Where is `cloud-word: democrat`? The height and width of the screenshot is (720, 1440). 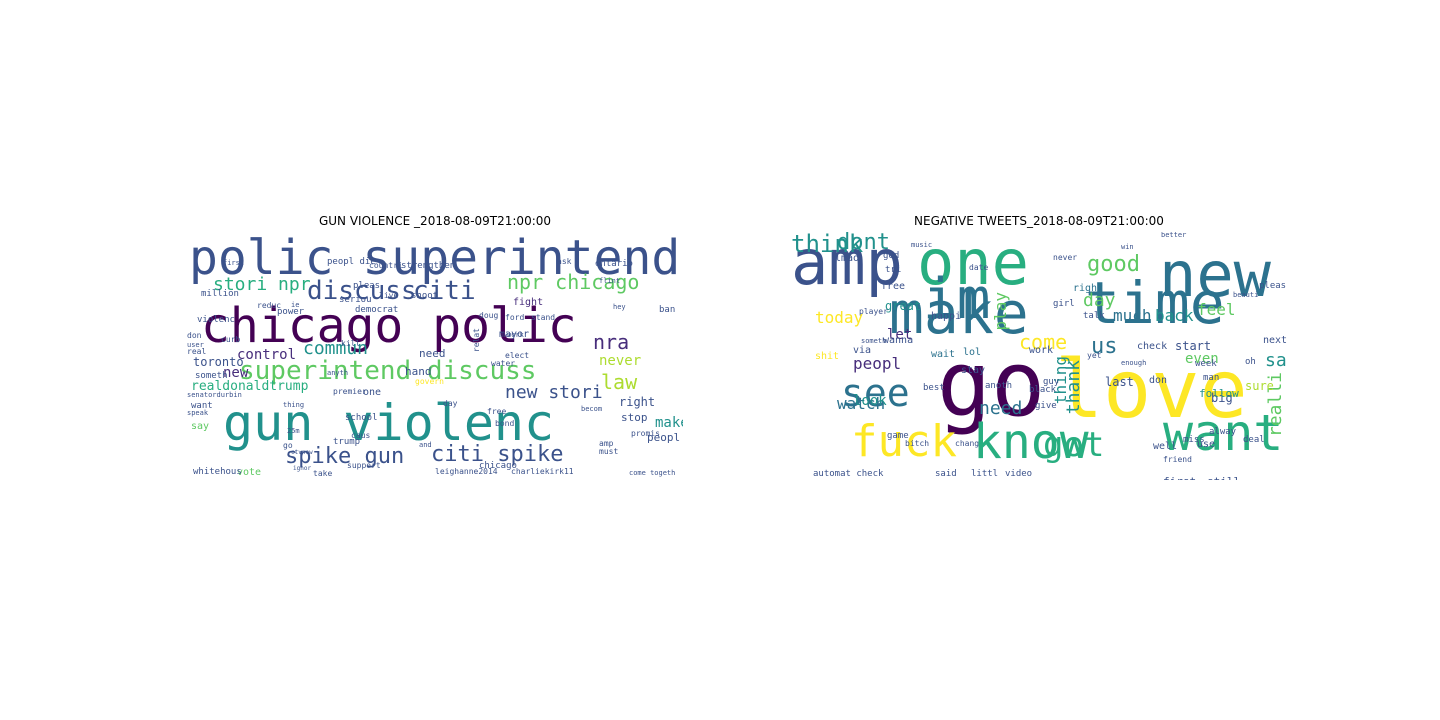
cloud-word: democrat is located at coordinates (377, 310).